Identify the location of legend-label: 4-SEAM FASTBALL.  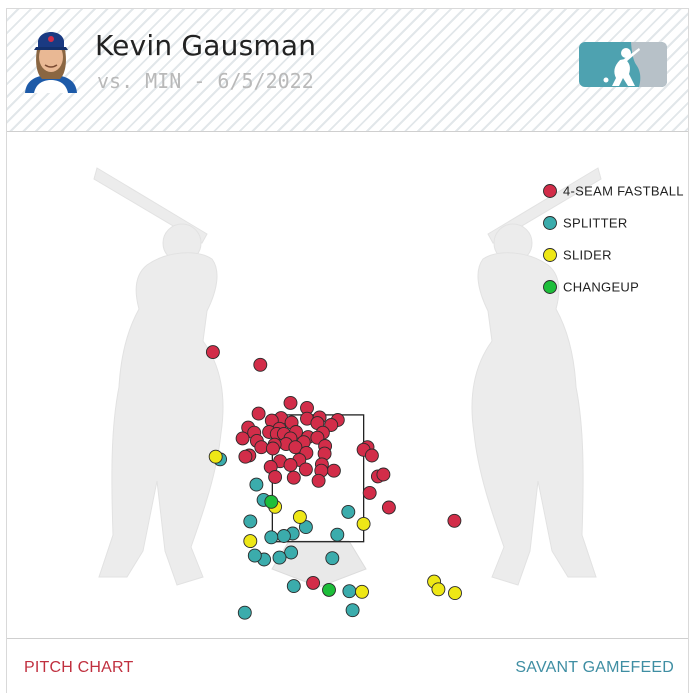
(623, 191).